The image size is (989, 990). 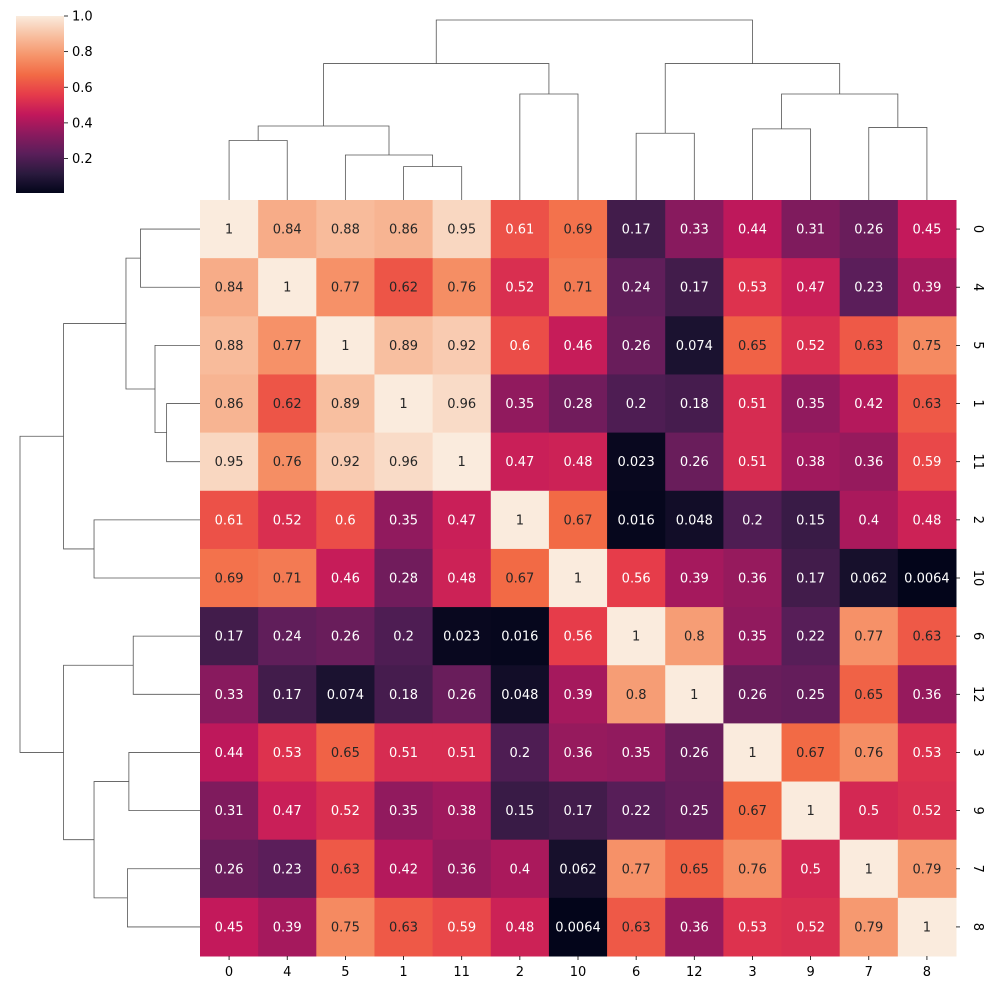 I want to click on y-tick-label: 8, so click(x=977, y=927).